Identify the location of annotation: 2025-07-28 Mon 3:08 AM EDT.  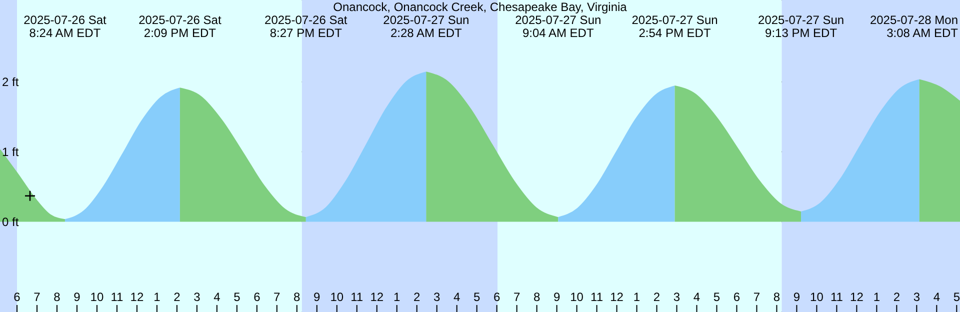
(914, 26).